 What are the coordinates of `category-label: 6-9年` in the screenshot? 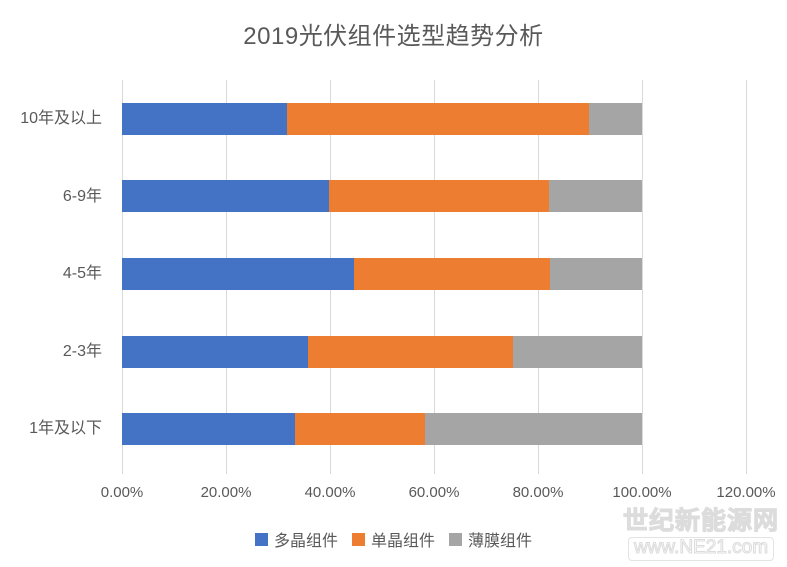 It's located at (82, 196).